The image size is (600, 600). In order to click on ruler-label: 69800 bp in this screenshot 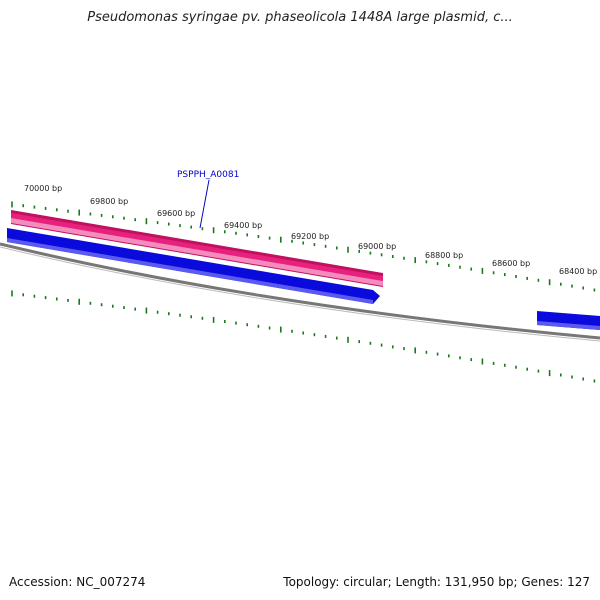, I will do `click(109, 201)`.